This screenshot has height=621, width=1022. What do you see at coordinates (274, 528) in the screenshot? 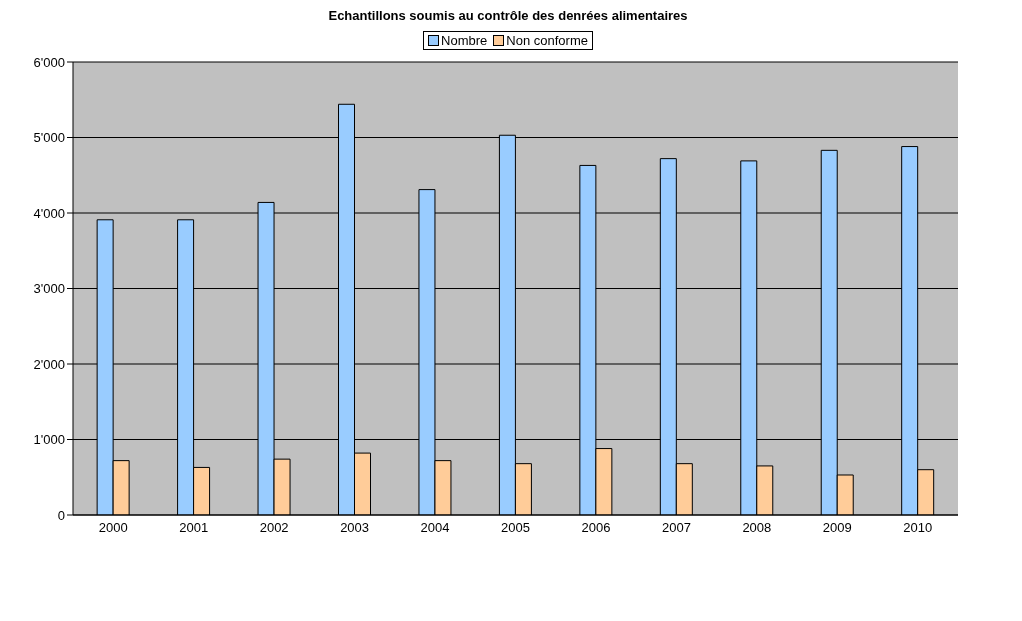
I see `x-tick-label: 2002` at bounding box center [274, 528].